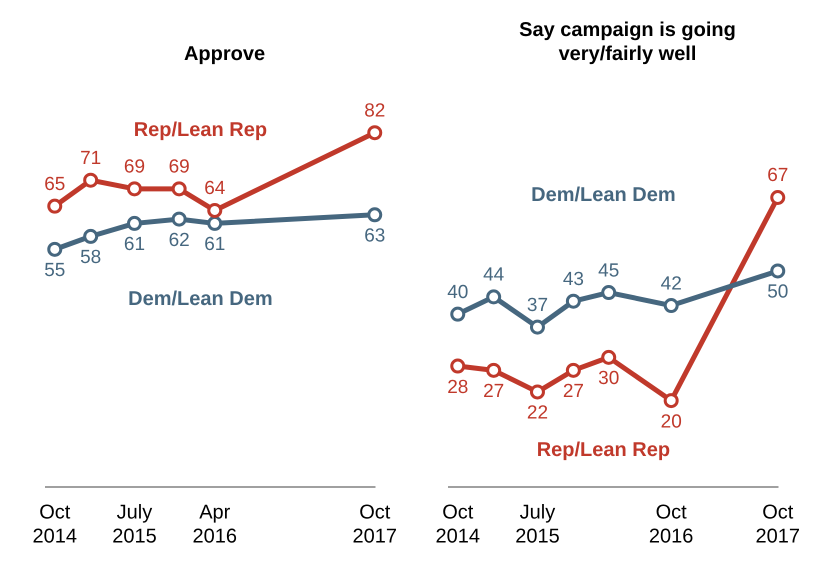 The width and height of the screenshot is (823, 573). Describe the element at coordinates (671, 421) in the screenshot. I see `data-label: 20` at that location.